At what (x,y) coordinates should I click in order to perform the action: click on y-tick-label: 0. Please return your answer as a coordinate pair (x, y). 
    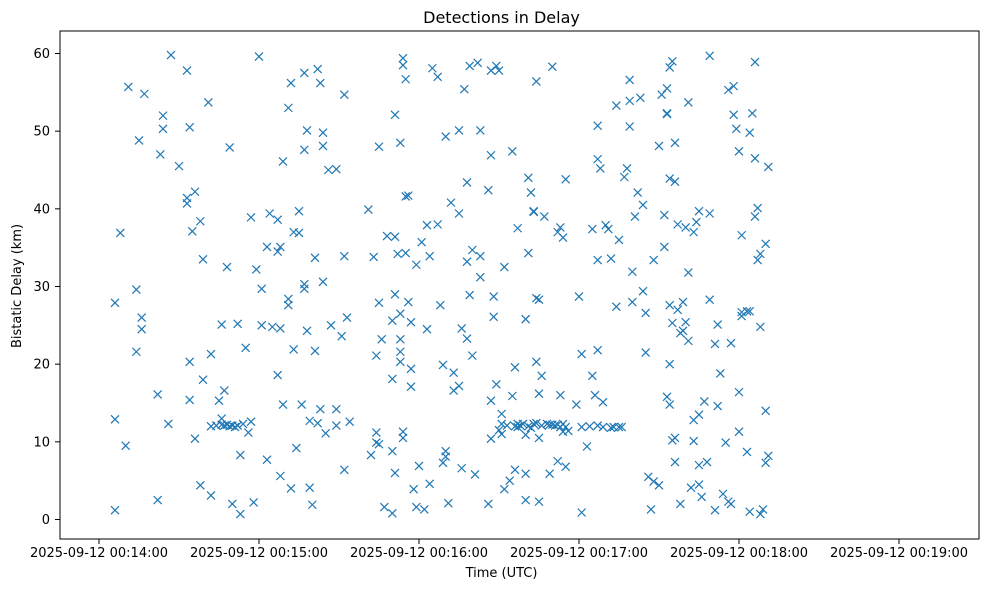
    Looking at the image, I should click on (46, 520).